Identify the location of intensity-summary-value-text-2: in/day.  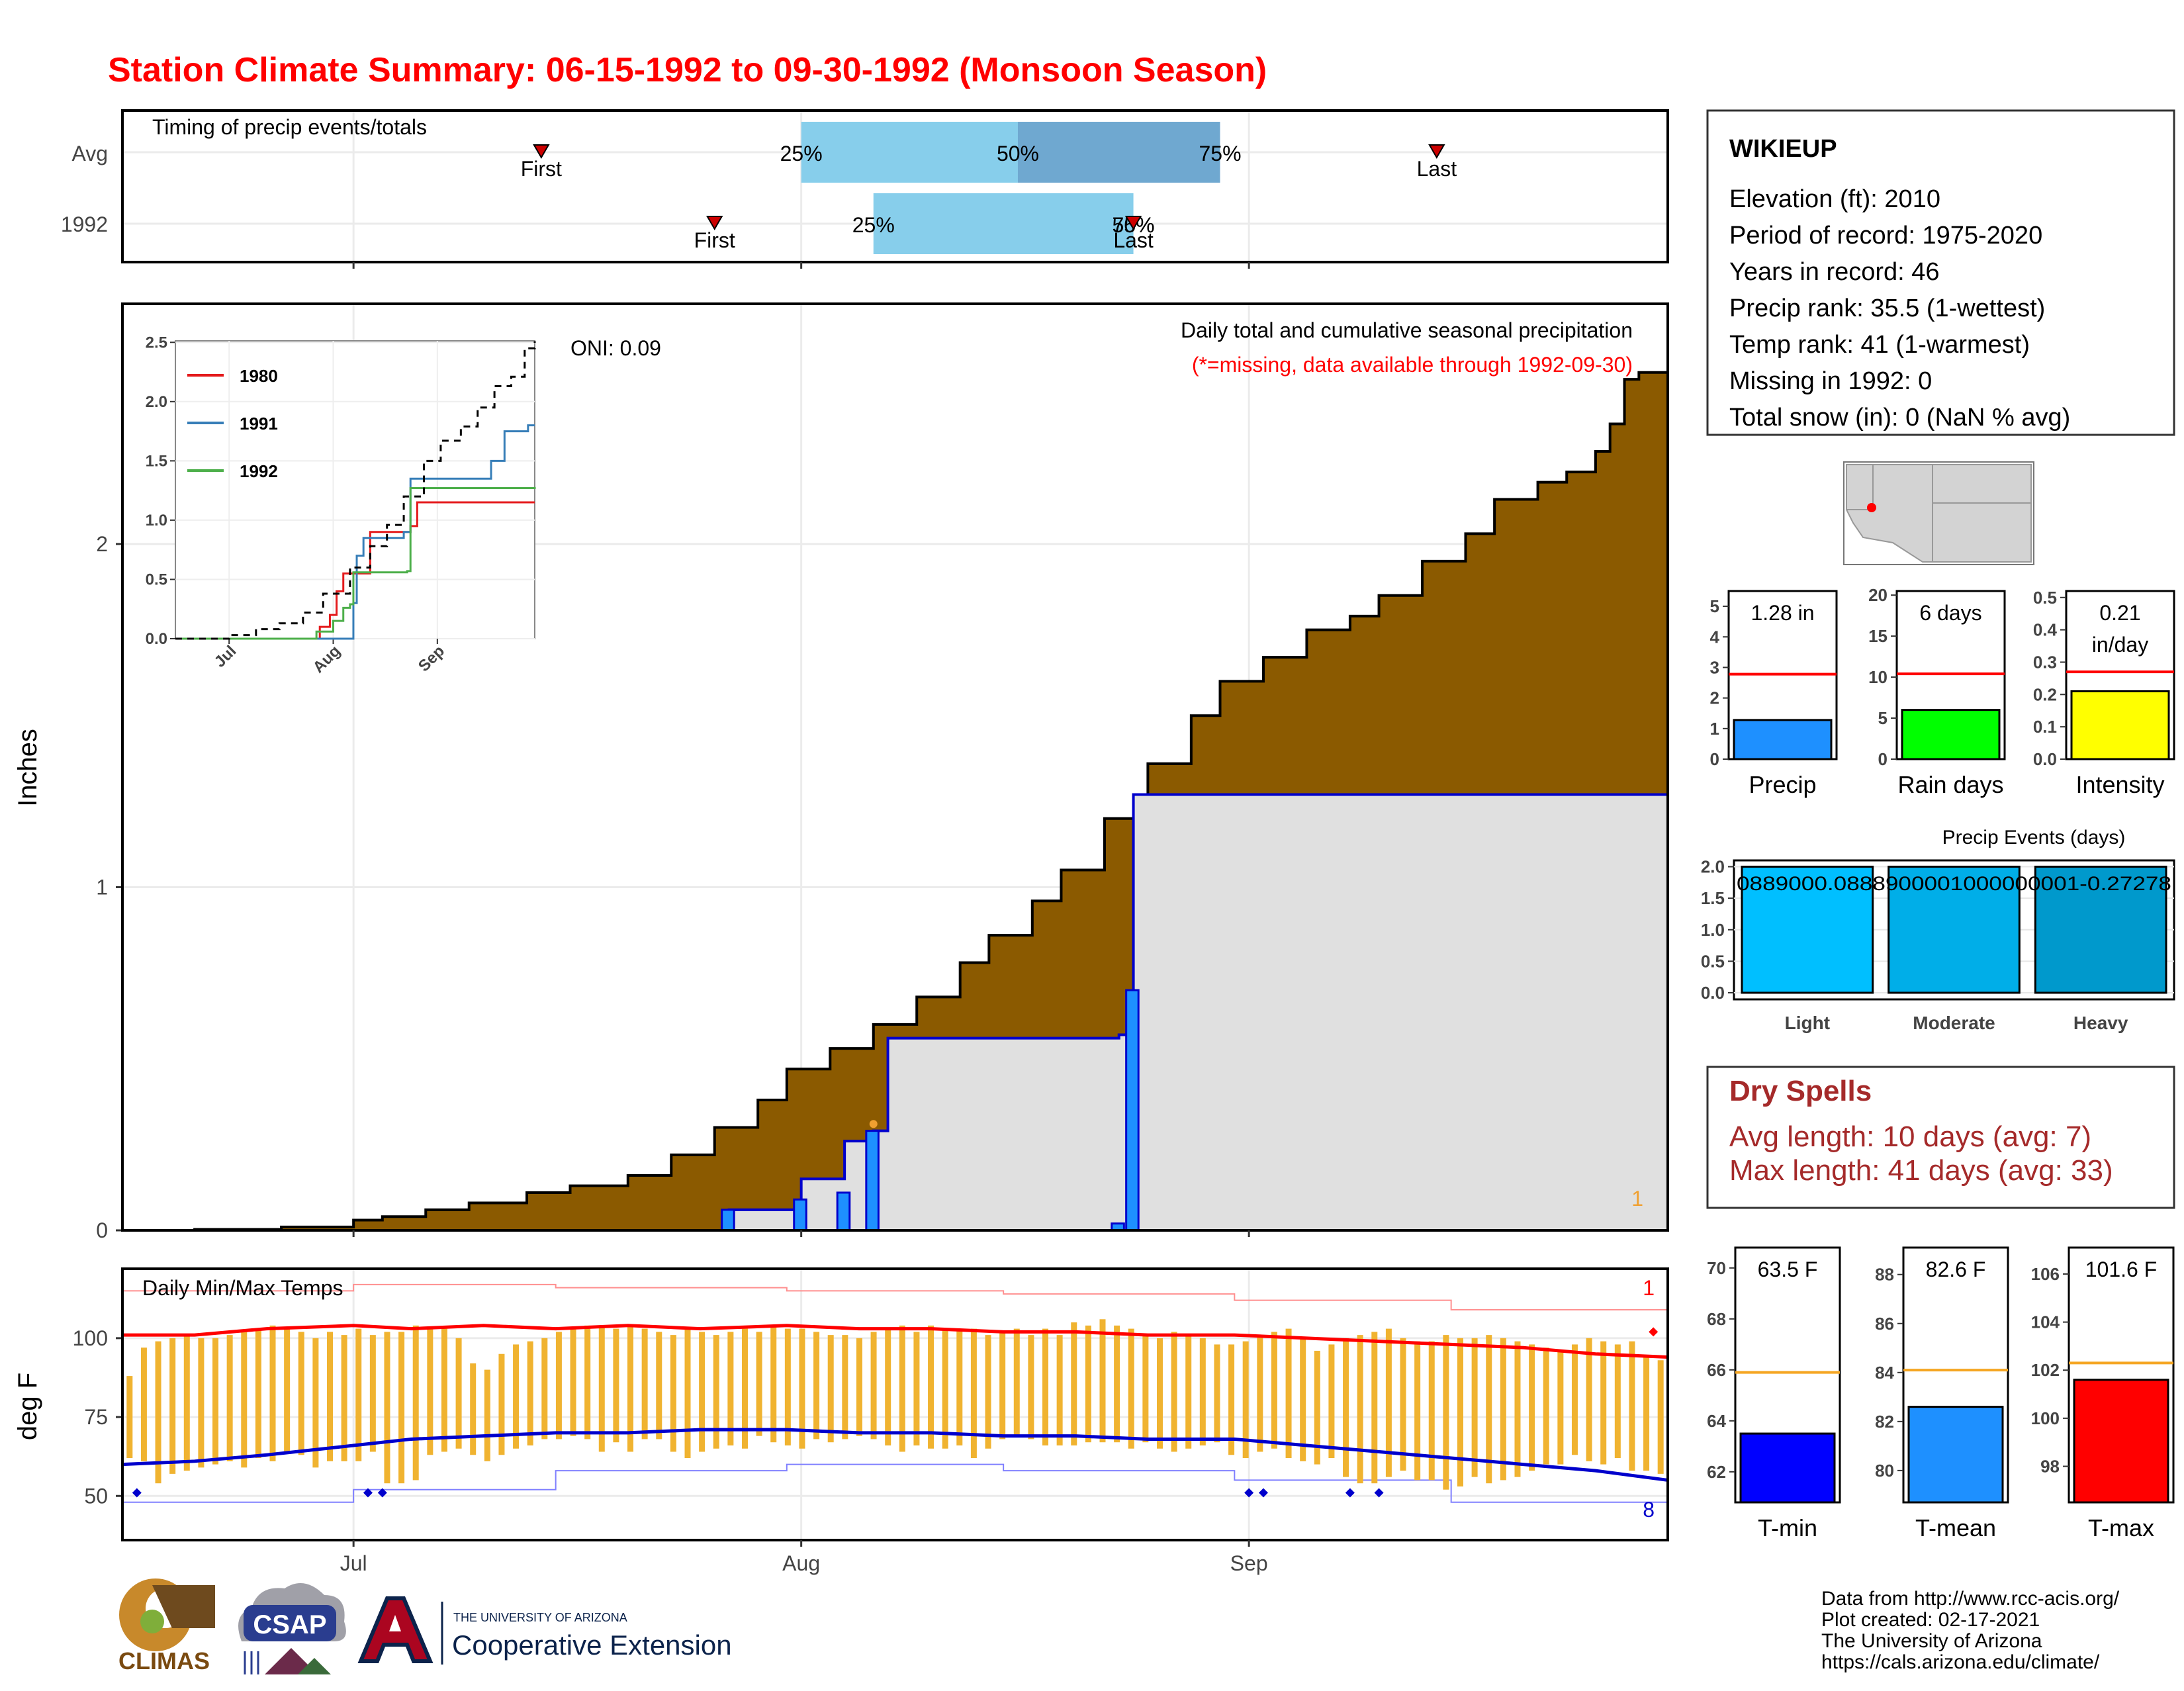
(2120, 645).